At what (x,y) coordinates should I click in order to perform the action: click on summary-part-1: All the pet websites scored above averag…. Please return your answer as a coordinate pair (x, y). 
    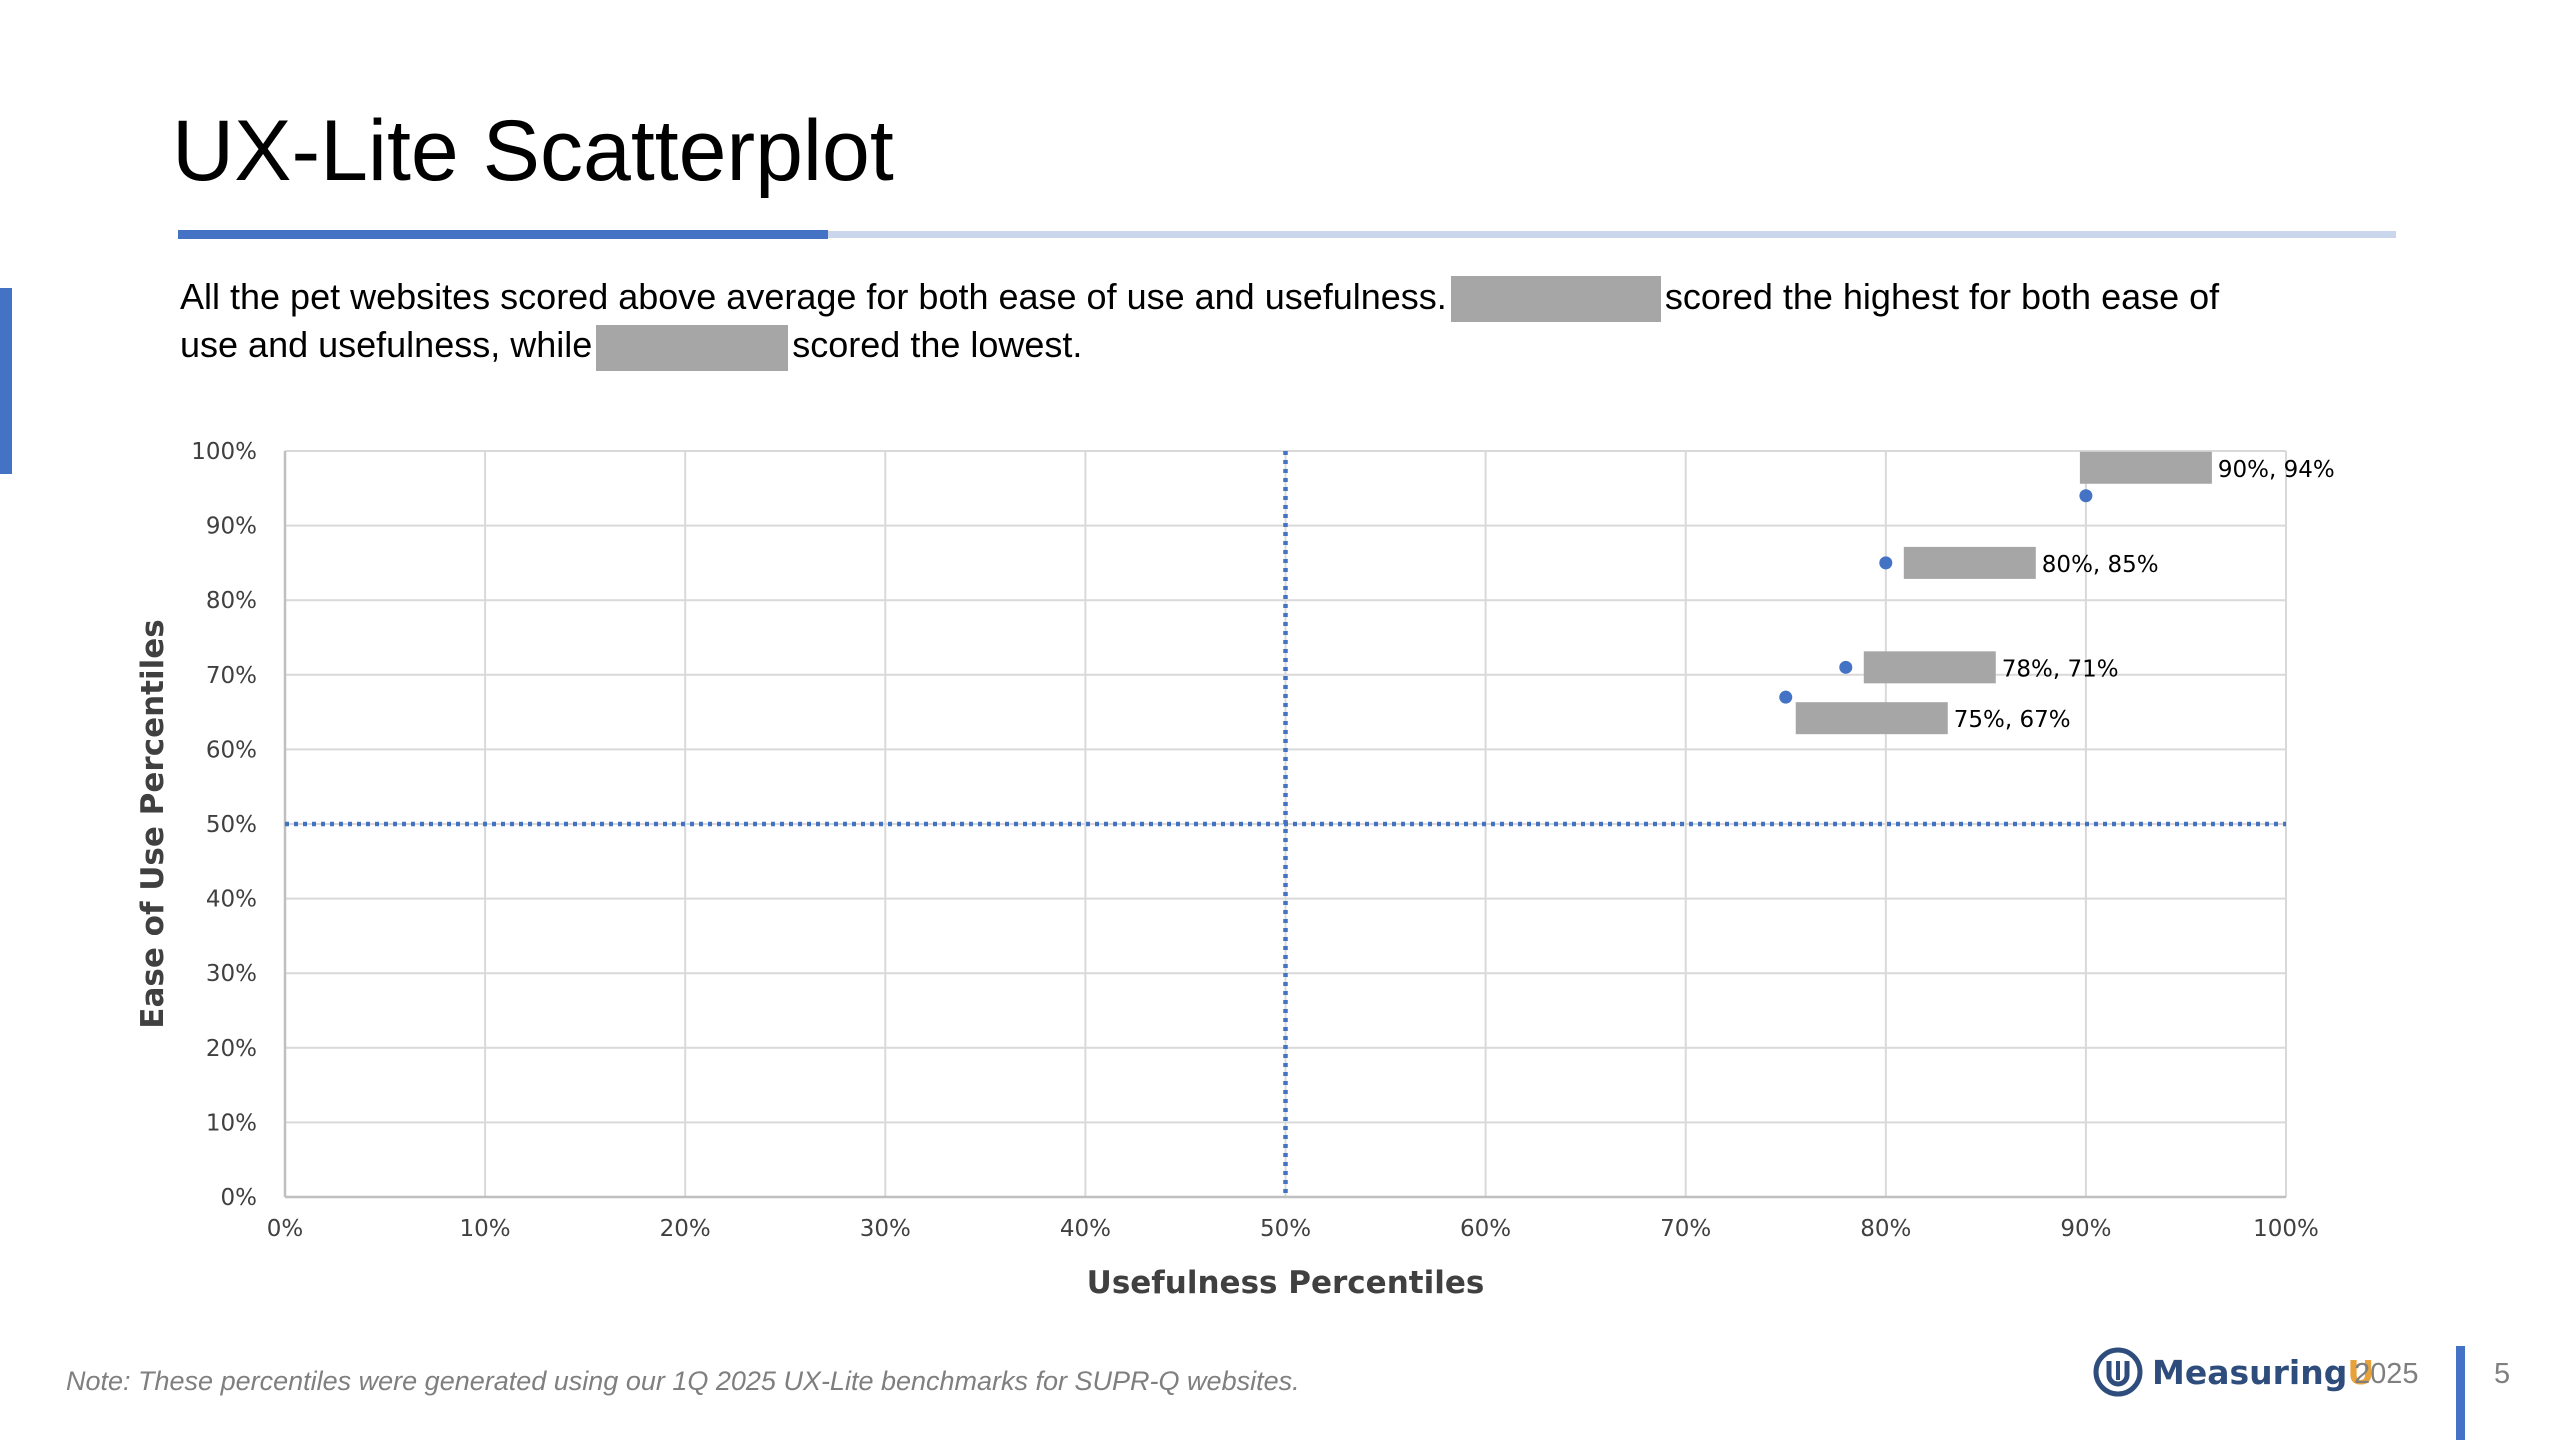
    Looking at the image, I should click on (813, 296).